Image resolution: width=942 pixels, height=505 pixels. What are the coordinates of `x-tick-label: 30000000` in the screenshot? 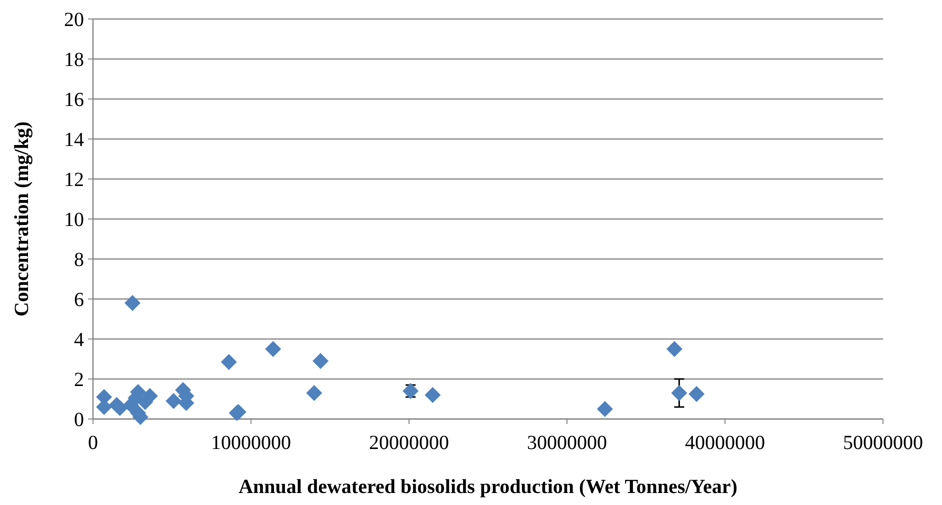 It's located at (567, 443).